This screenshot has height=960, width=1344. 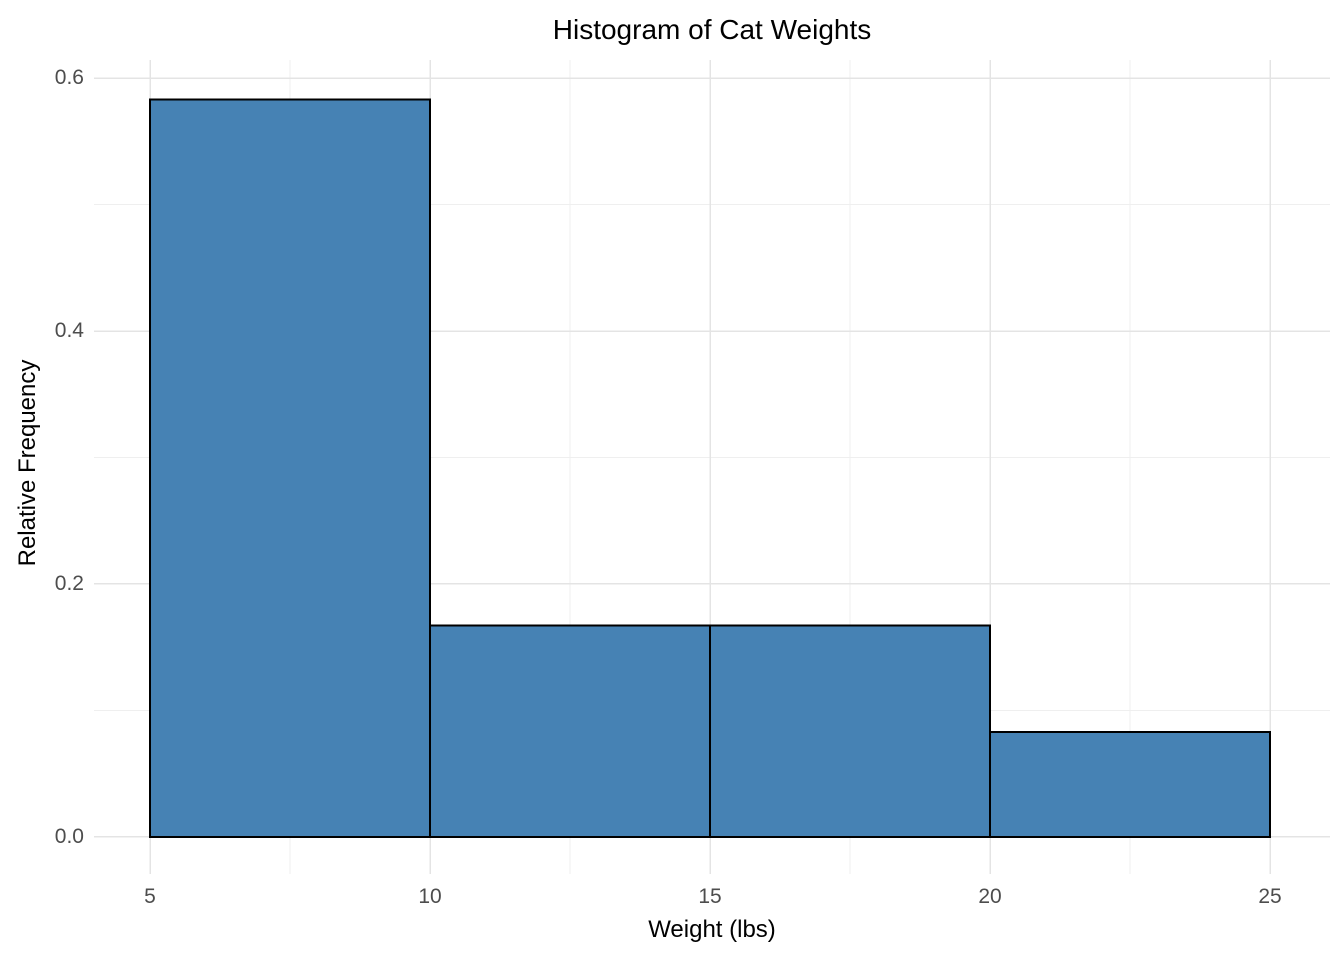 What do you see at coordinates (69, 836) in the screenshot?
I see `y-tick-label: 0.0` at bounding box center [69, 836].